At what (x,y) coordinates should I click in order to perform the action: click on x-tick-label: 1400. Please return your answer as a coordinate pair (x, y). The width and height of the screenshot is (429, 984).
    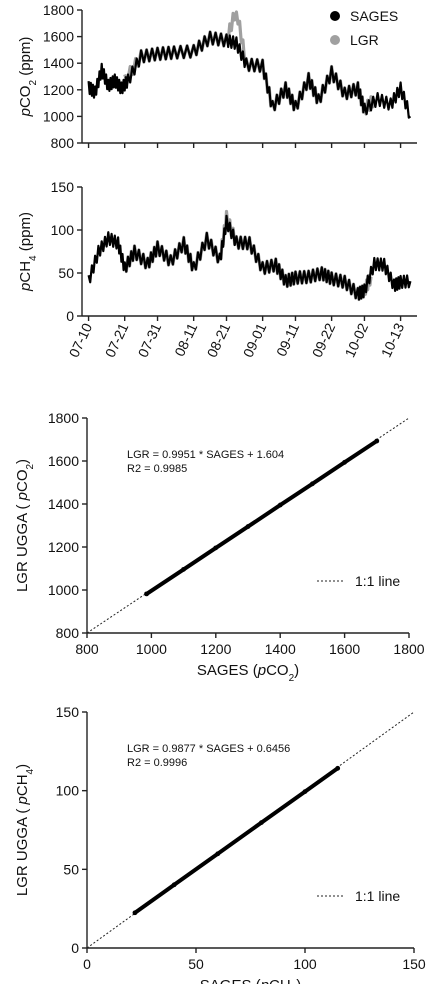
    Looking at the image, I should click on (280, 649).